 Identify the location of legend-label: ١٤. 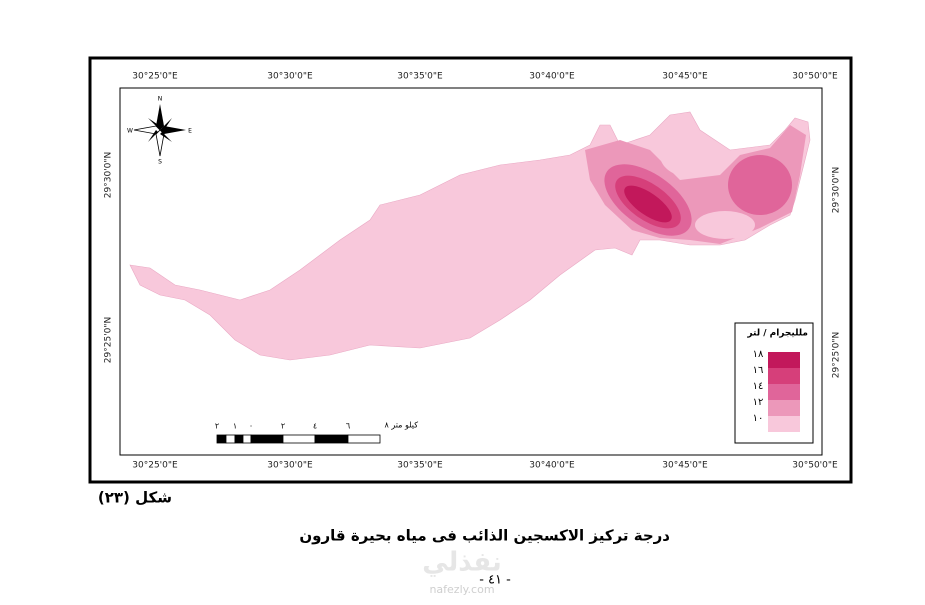
(758, 386).